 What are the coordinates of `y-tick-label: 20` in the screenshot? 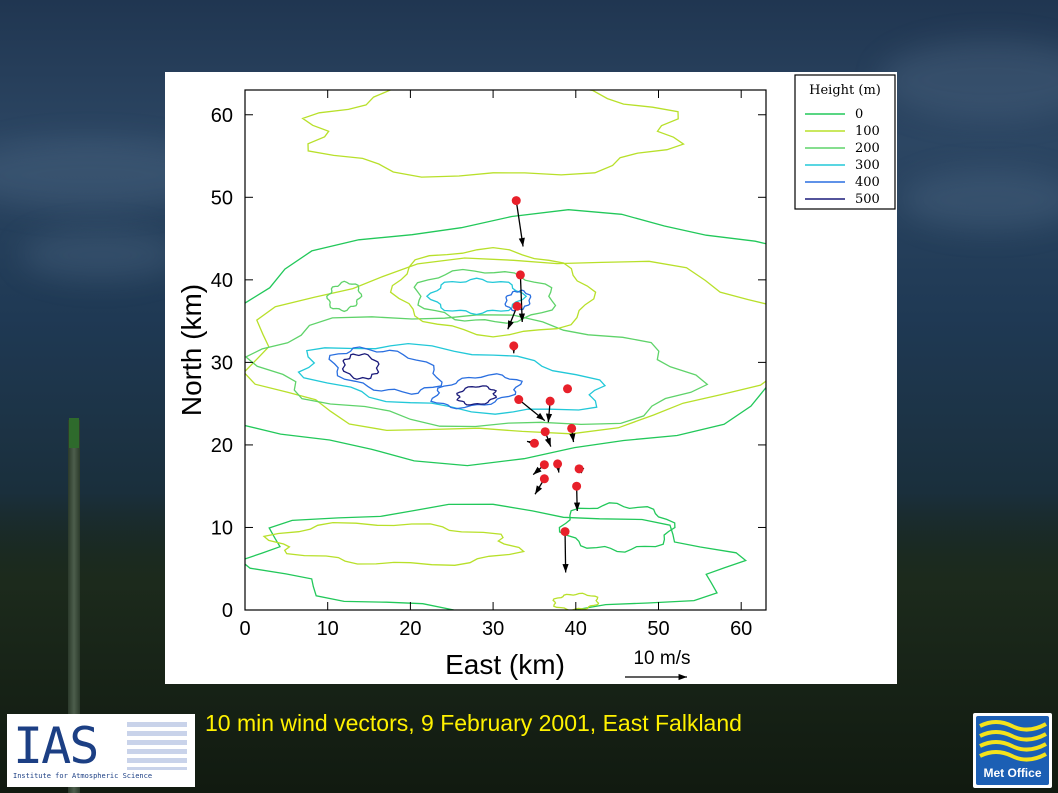 It's located at (222, 446).